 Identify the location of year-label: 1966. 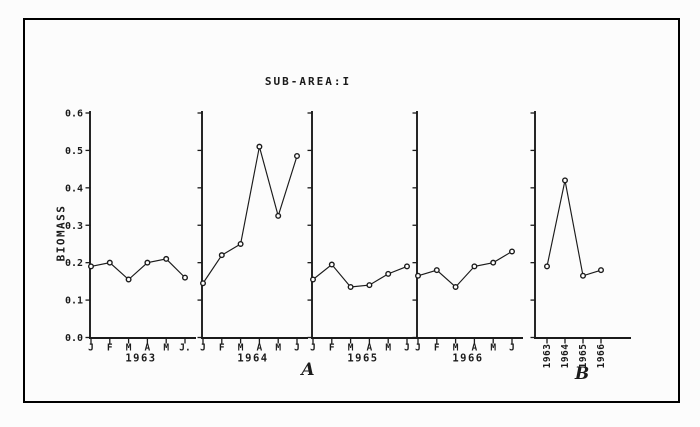
(467, 359).